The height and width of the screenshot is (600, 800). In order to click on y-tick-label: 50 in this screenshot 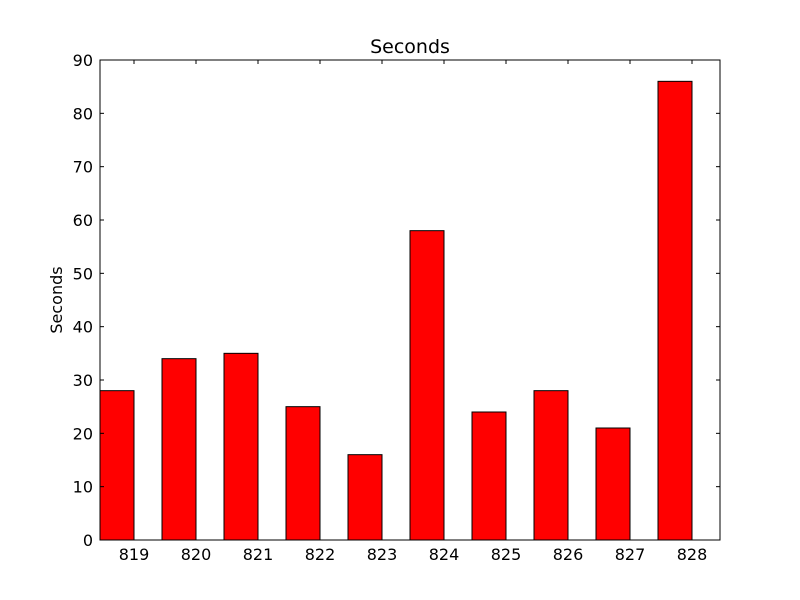, I will do `click(83, 273)`.